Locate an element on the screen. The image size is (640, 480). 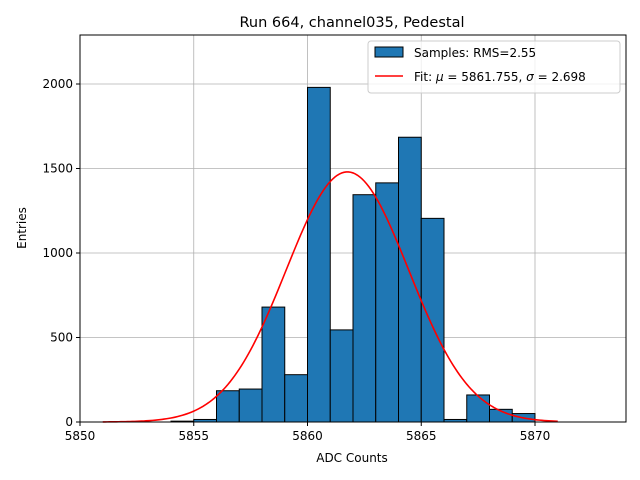
legend-fit-sigma-symbol: σ is located at coordinates (530, 77).